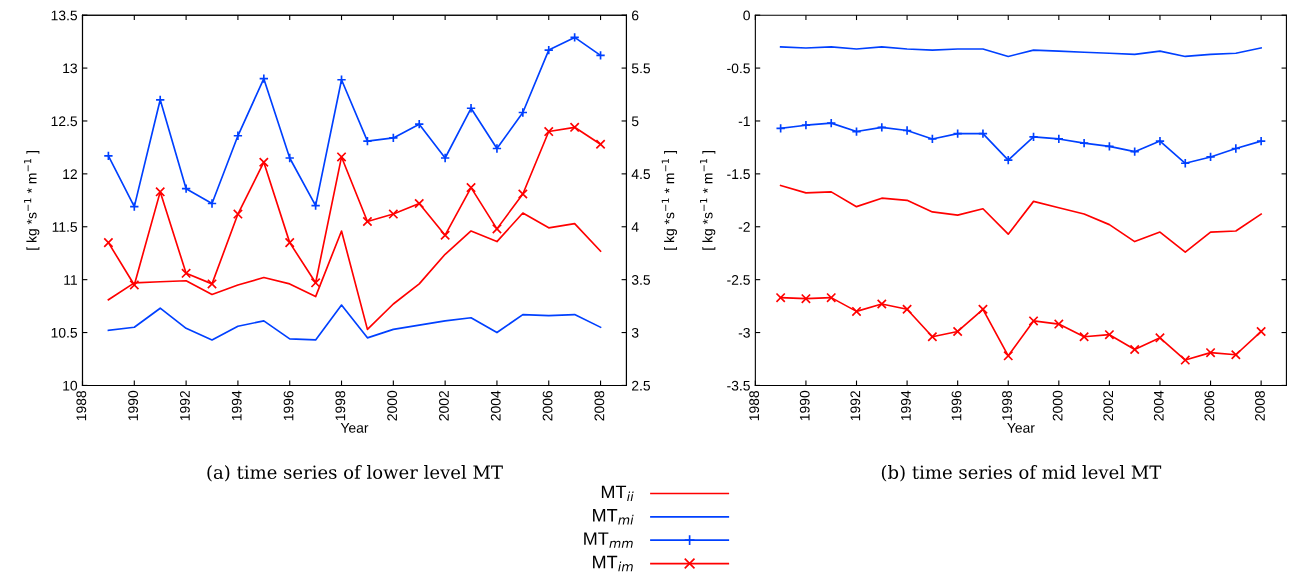 This screenshot has width=1289, height=584. Describe the element at coordinates (738, 385) in the screenshot. I see `y-tick-label: -3.5` at that location.